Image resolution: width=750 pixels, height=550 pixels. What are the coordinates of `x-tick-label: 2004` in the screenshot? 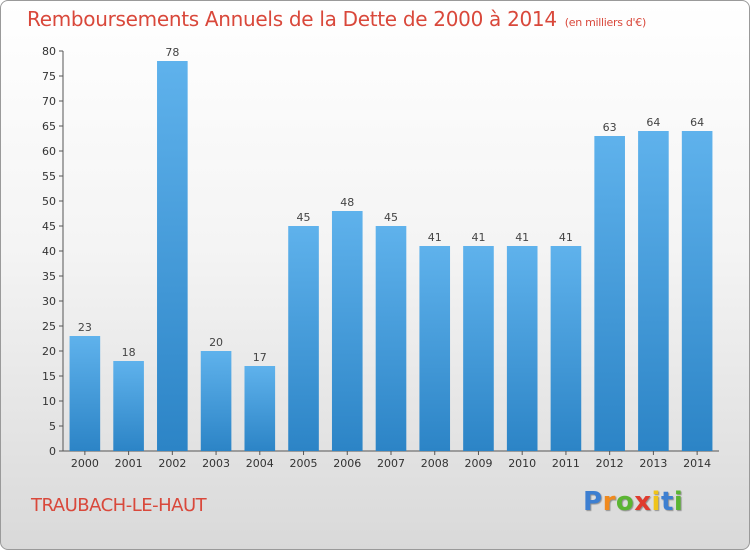 It's located at (260, 463).